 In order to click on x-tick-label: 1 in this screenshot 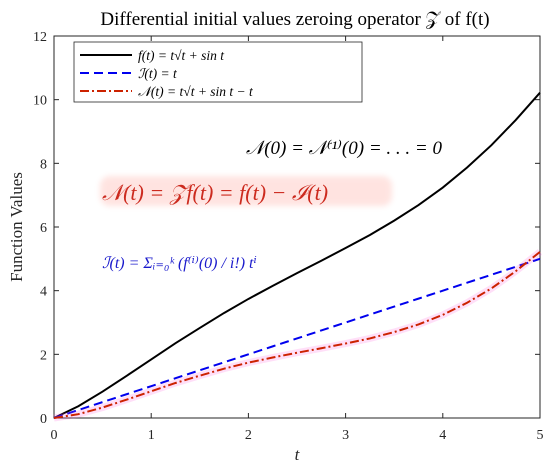, I will do `click(151, 435)`.